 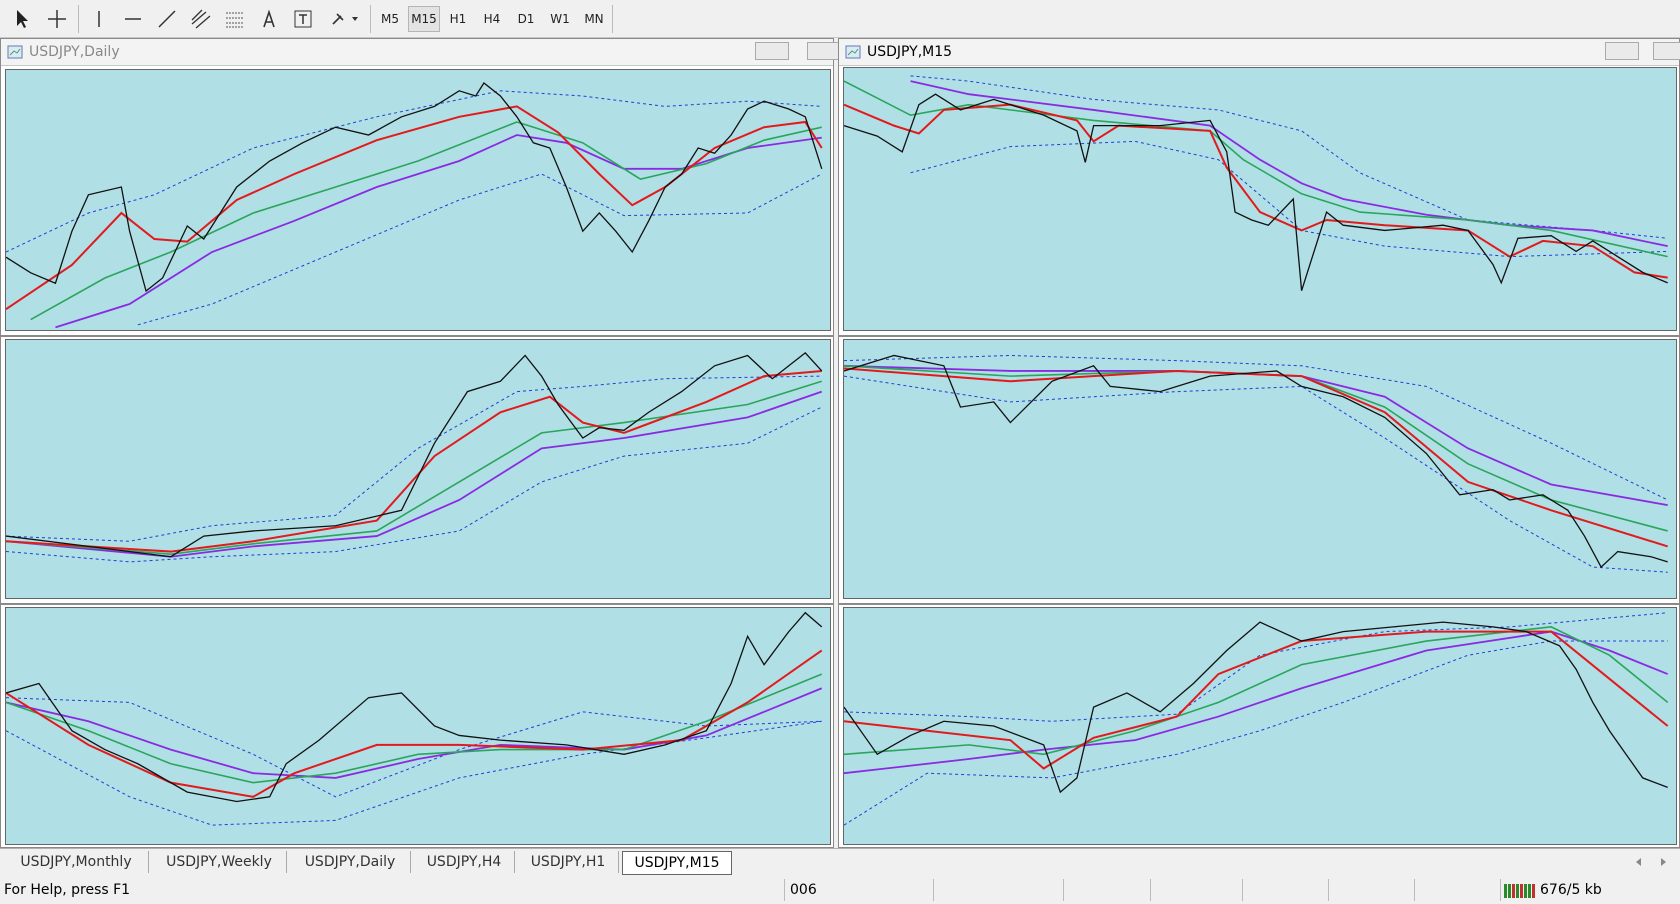 What do you see at coordinates (235, 19) in the screenshot?
I see `fibo-tool` at bounding box center [235, 19].